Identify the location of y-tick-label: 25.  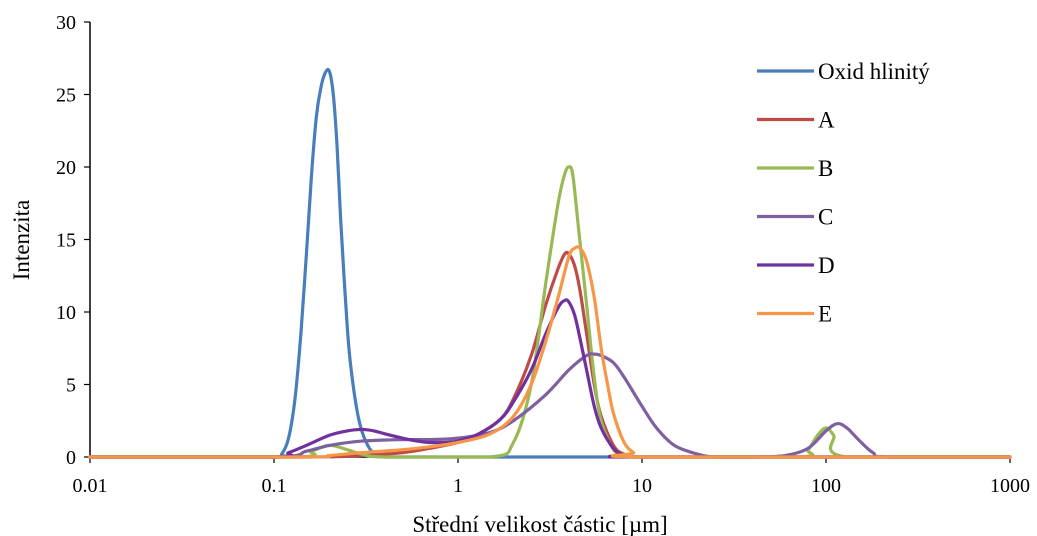
(66, 96).